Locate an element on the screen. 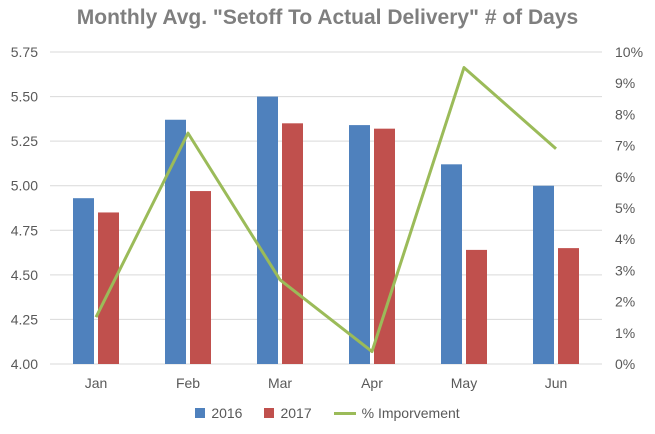  legend-item-2016: 2016 is located at coordinates (218, 413).